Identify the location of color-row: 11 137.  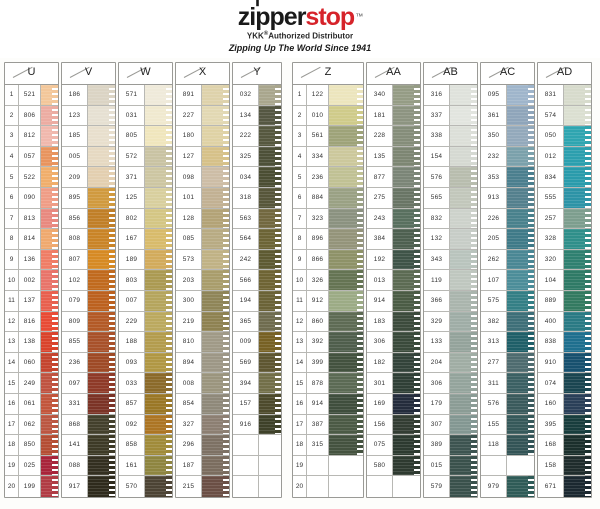
(31, 301).